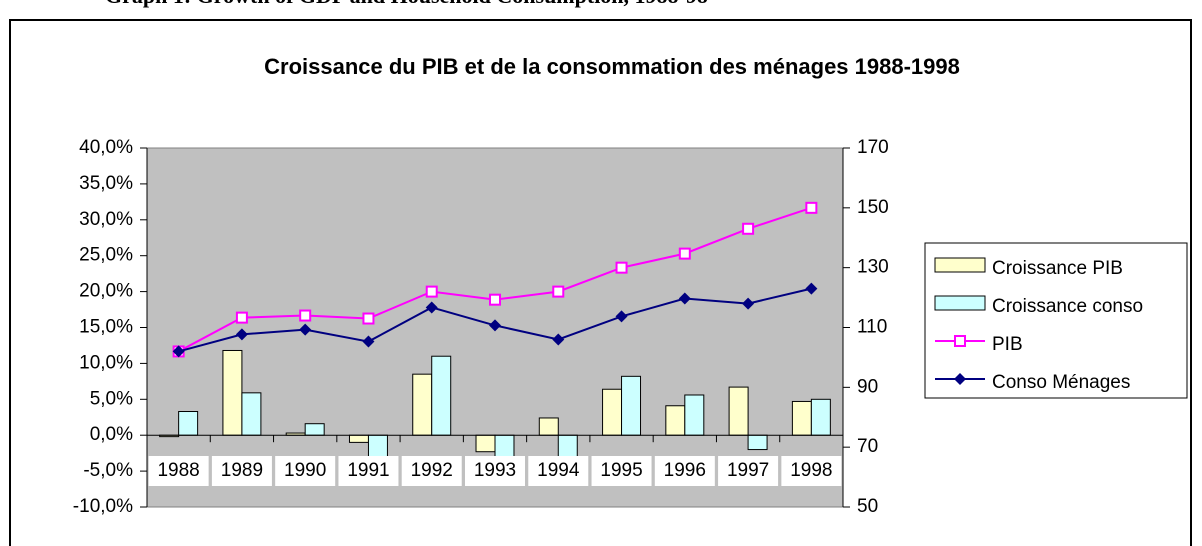 The width and height of the screenshot is (1202, 546). What do you see at coordinates (111, 434) in the screenshot?
I see `y-tick-label: 0,0%` at bounding box center [111, 434].